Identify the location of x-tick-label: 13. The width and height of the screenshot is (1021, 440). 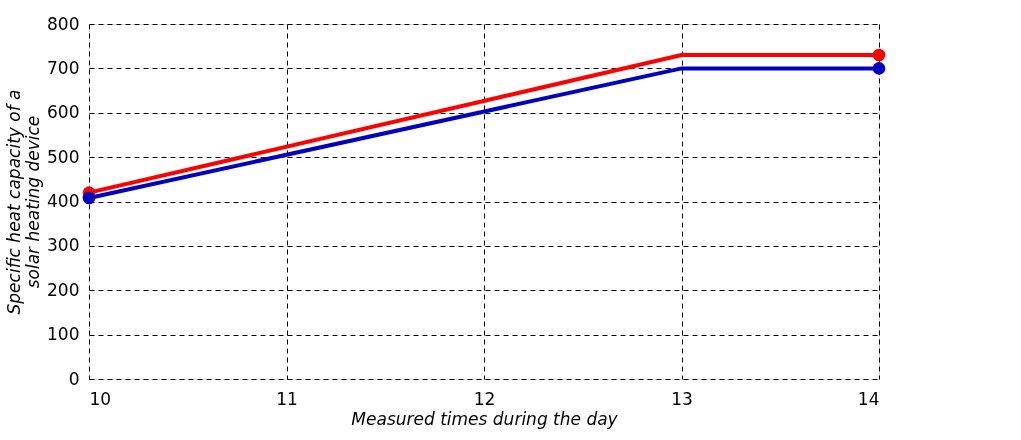
(682, 398).